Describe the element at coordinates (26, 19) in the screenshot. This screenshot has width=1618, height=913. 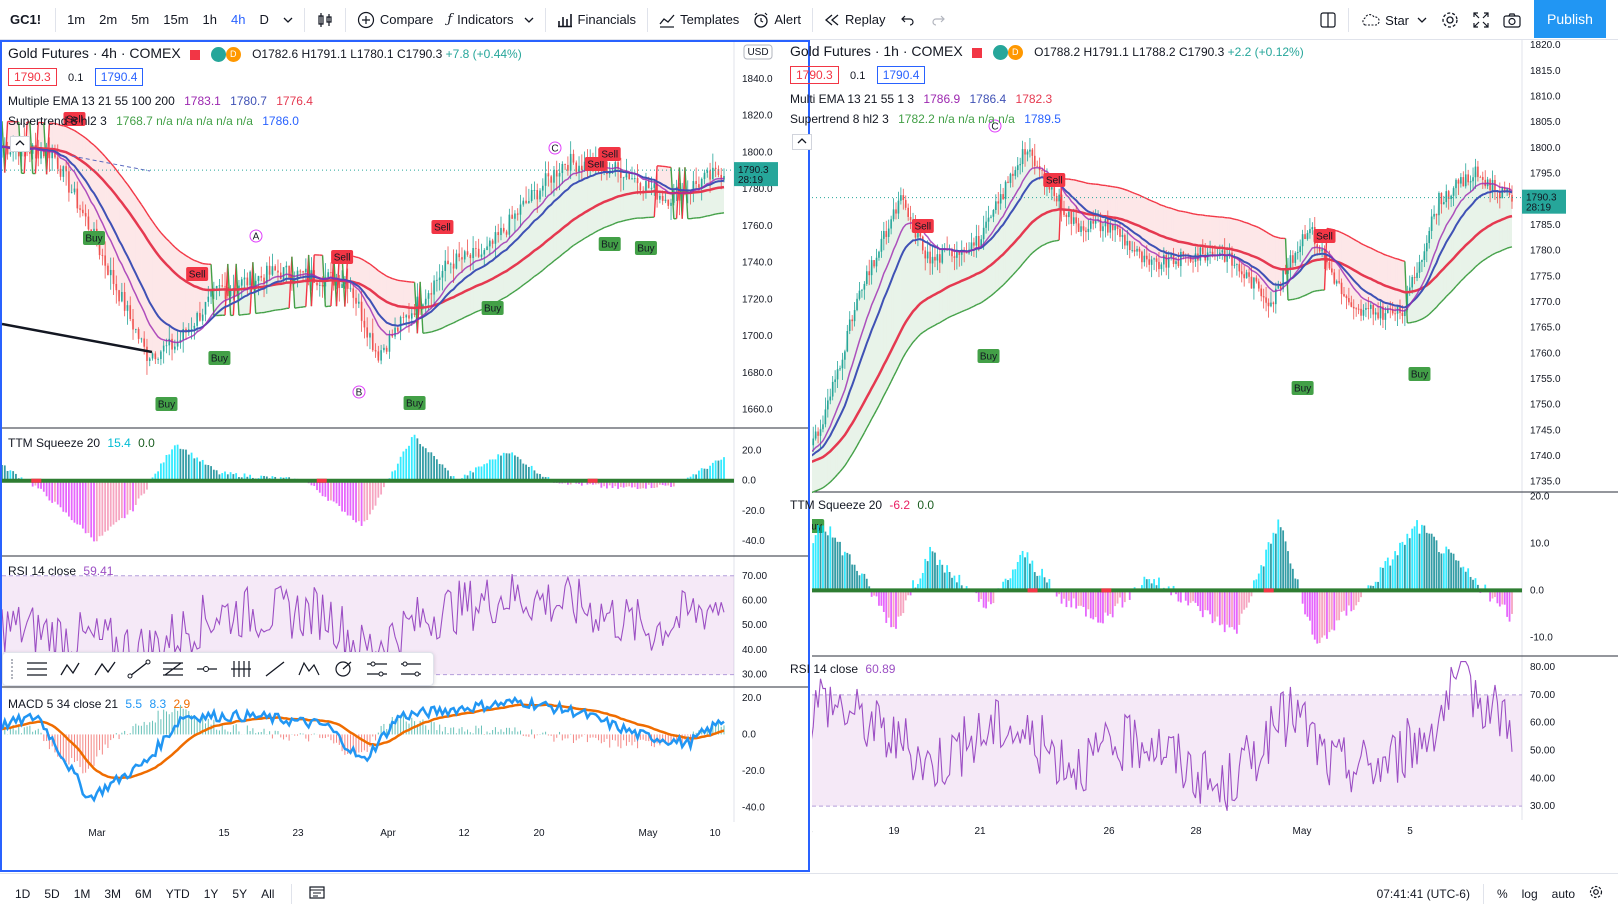
I see `symbol-search: GC1!` at that location.